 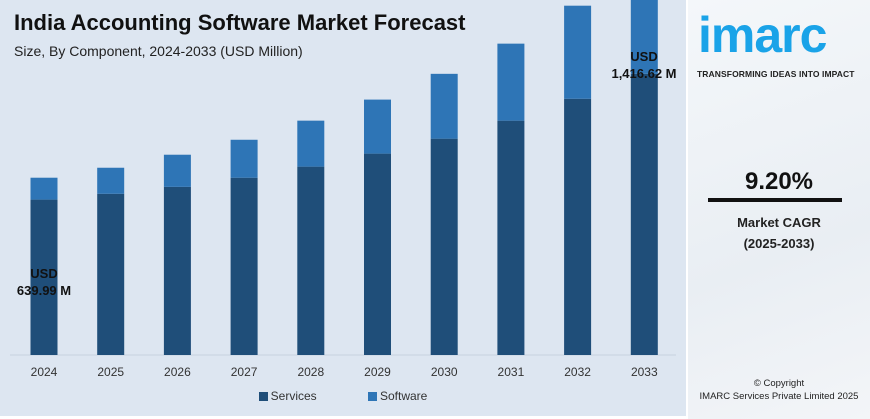 I want to click on legend: Services Software, so click(x=343, y=396).